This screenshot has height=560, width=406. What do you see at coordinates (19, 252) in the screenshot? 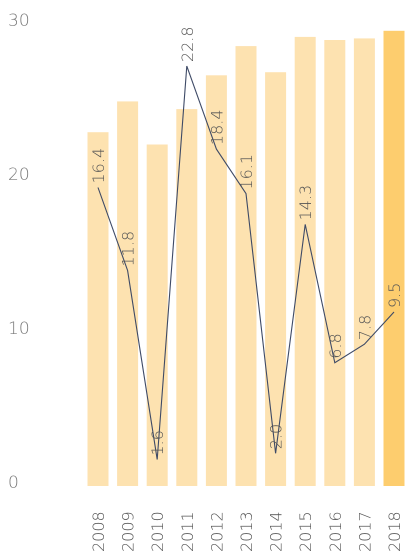
I see `y-axis: 0 10 20 30` at bounding box center [19, 252].